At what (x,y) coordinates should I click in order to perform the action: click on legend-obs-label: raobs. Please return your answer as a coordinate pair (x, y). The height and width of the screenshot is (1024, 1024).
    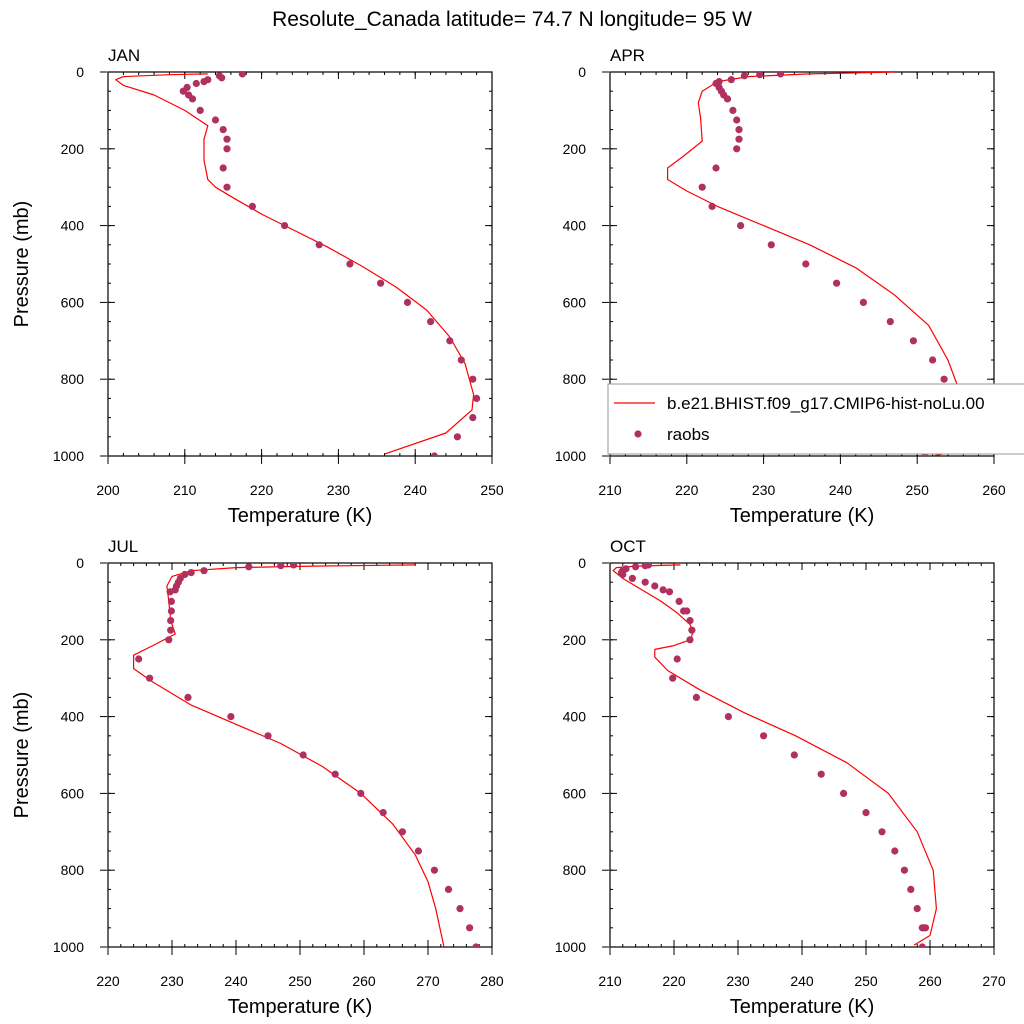
    Looking at the image, I should click on (688, 434).